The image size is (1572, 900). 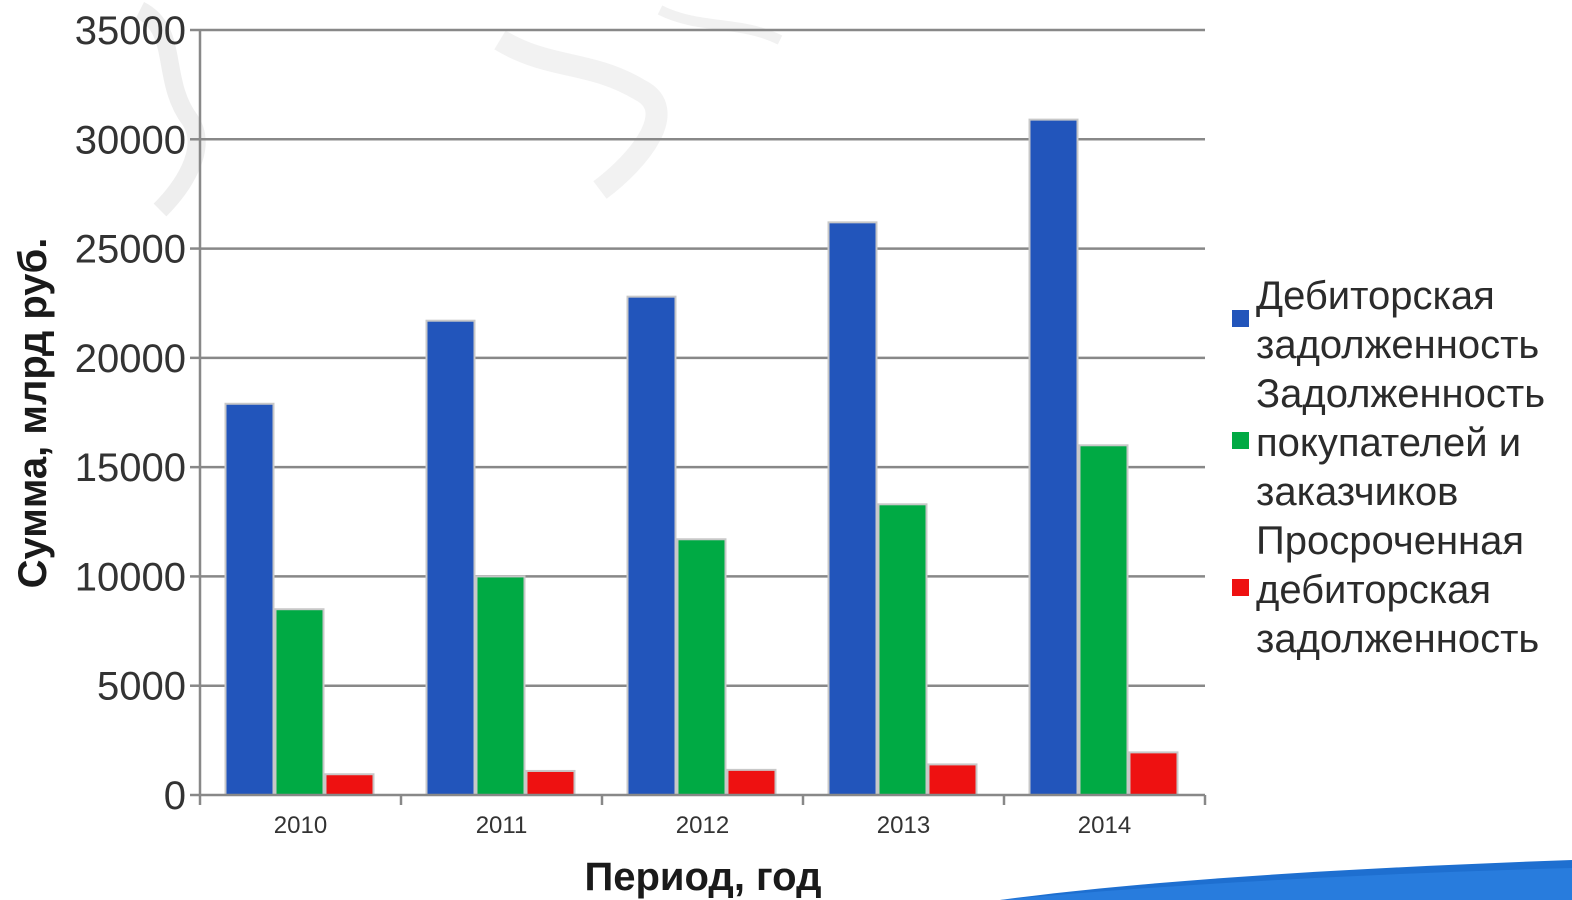 What do you see at coordinates (903, 825) in the screenshot?
I see `x-tick-label: 2013` at bounding box center [903, 825].